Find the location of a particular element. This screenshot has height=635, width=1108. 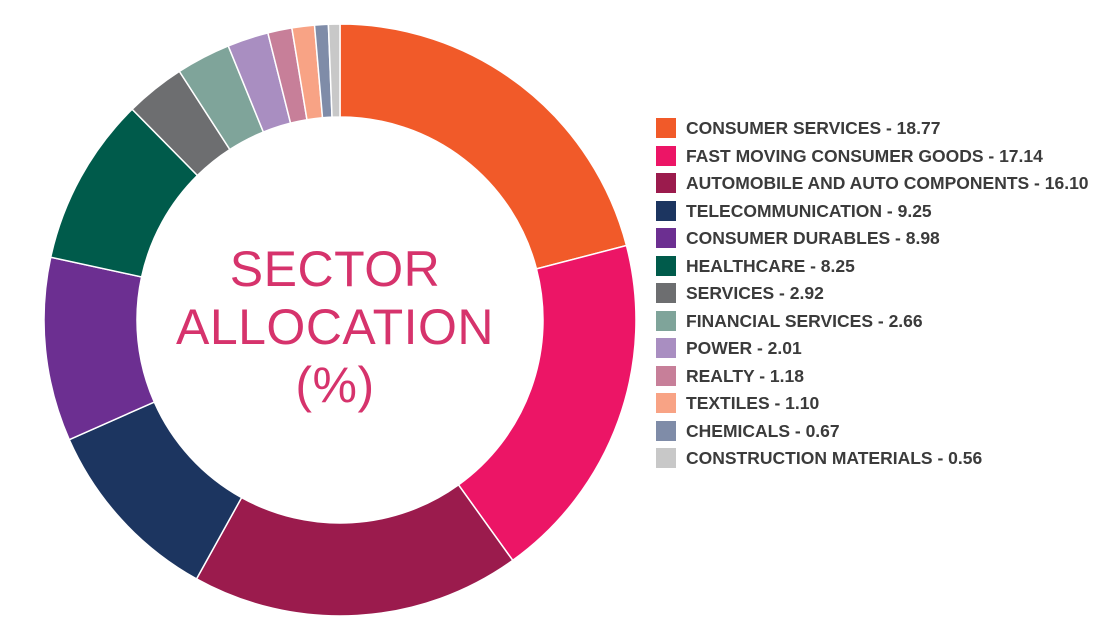

legend-item-financial-services: FINANCIAL SERVICES - 2.66 is located at coordinates (876, 321).